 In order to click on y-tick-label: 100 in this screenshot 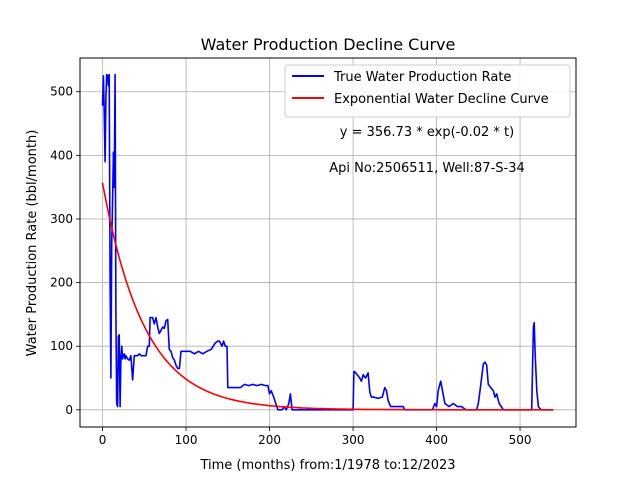, I will do `click(61, 346)`.